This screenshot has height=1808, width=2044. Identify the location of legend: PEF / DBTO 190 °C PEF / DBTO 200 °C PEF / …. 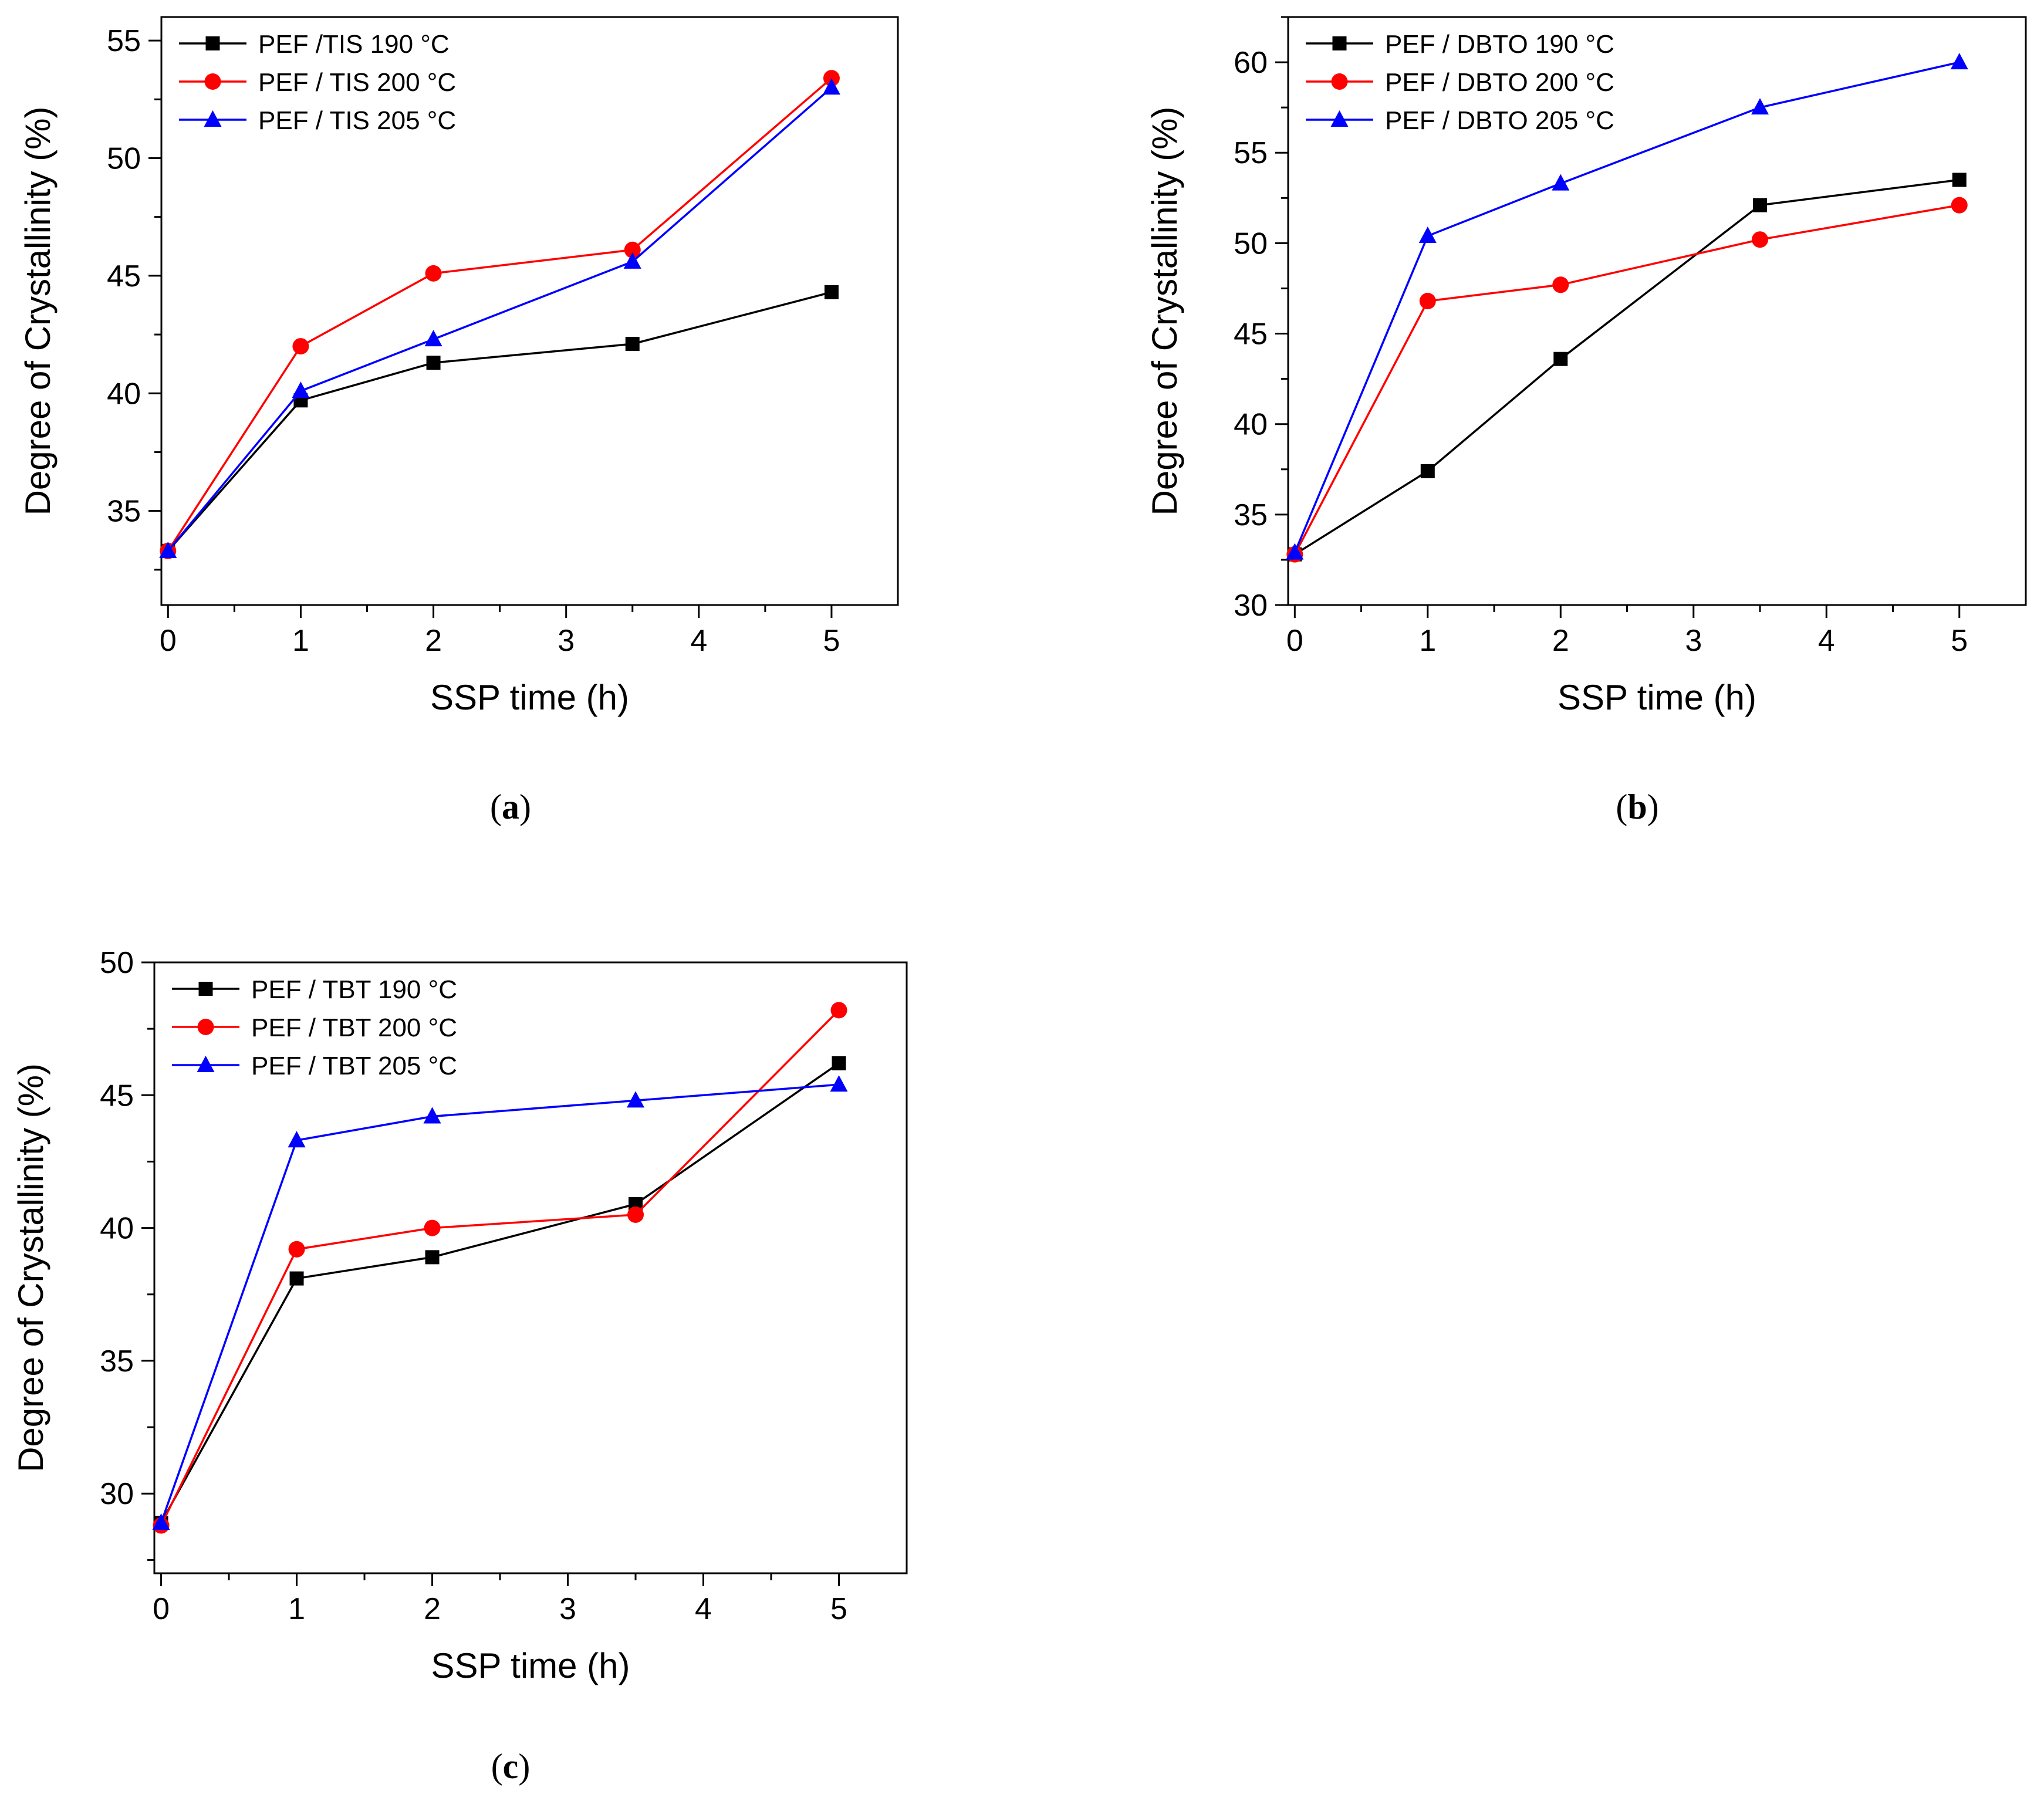
(1460, 83).